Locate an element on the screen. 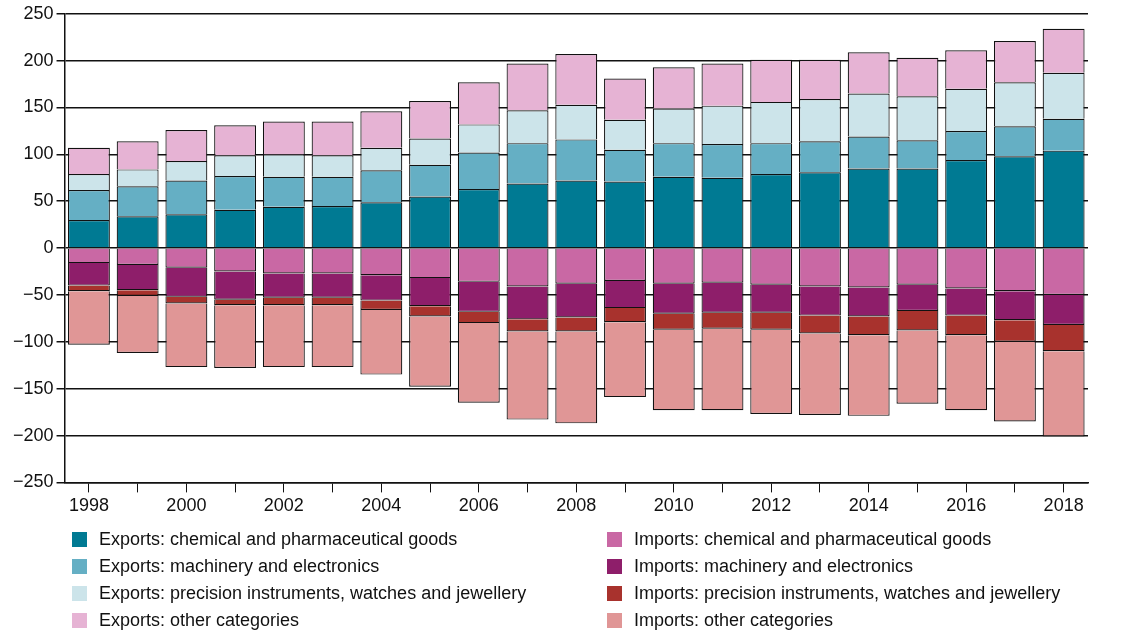 This screenshot has width=1128, height=637. y-tick-label: 50 is located at coordinates (43, 200).